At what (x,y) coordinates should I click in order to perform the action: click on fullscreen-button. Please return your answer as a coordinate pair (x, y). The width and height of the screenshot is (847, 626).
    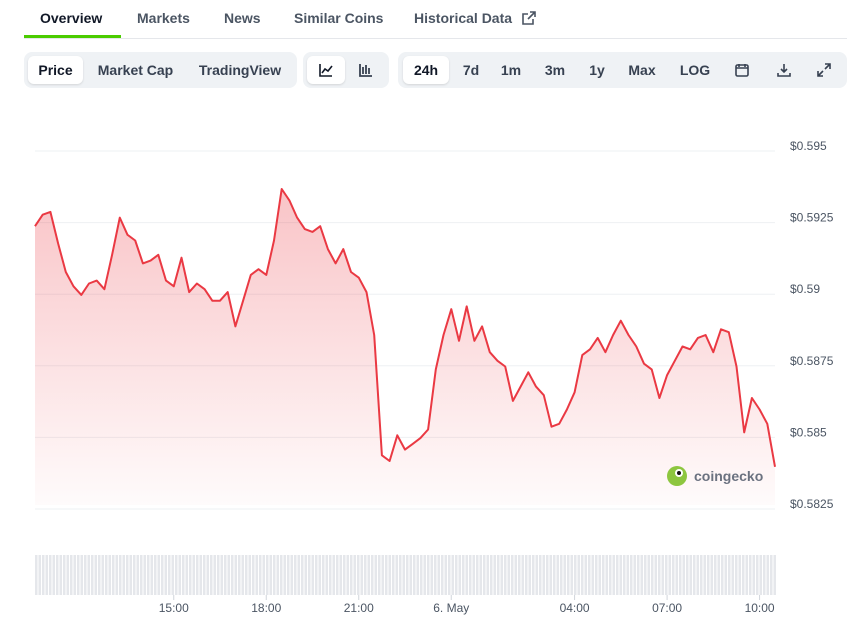
    Looking at the image, I should click on (824, 70).